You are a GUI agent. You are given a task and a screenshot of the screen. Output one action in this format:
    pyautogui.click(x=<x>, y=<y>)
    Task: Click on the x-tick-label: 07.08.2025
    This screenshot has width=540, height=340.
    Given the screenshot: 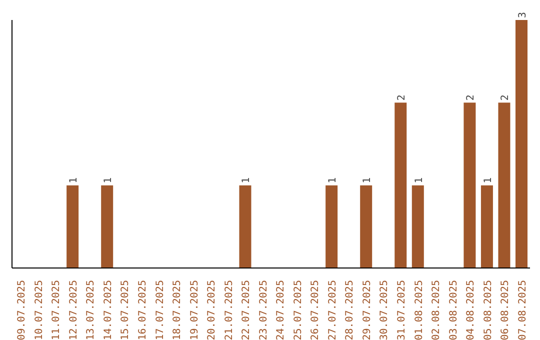 What is the action you would take?
    pyautogui.click(x=522, y=310)
    